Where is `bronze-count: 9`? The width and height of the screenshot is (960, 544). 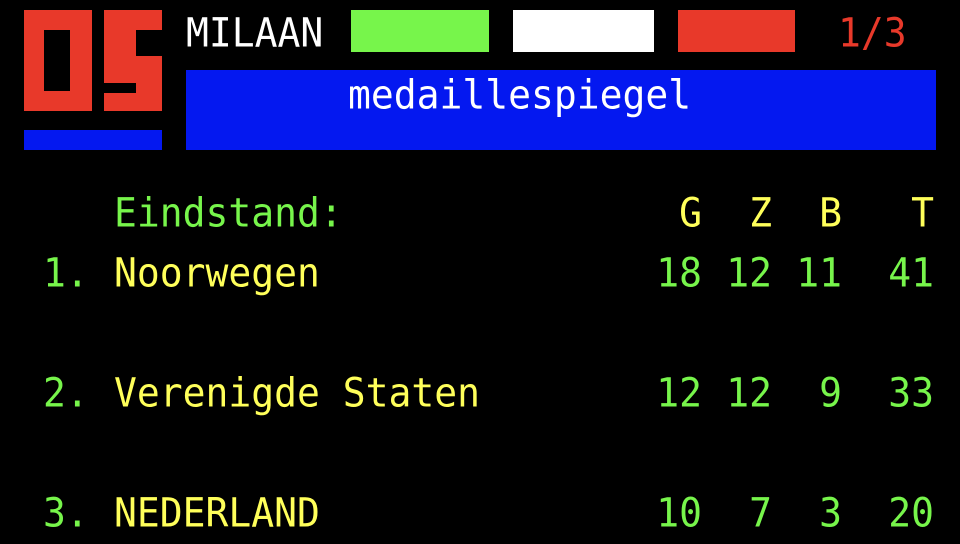 bronze-count: 9 is located at coordinates (830, 393).